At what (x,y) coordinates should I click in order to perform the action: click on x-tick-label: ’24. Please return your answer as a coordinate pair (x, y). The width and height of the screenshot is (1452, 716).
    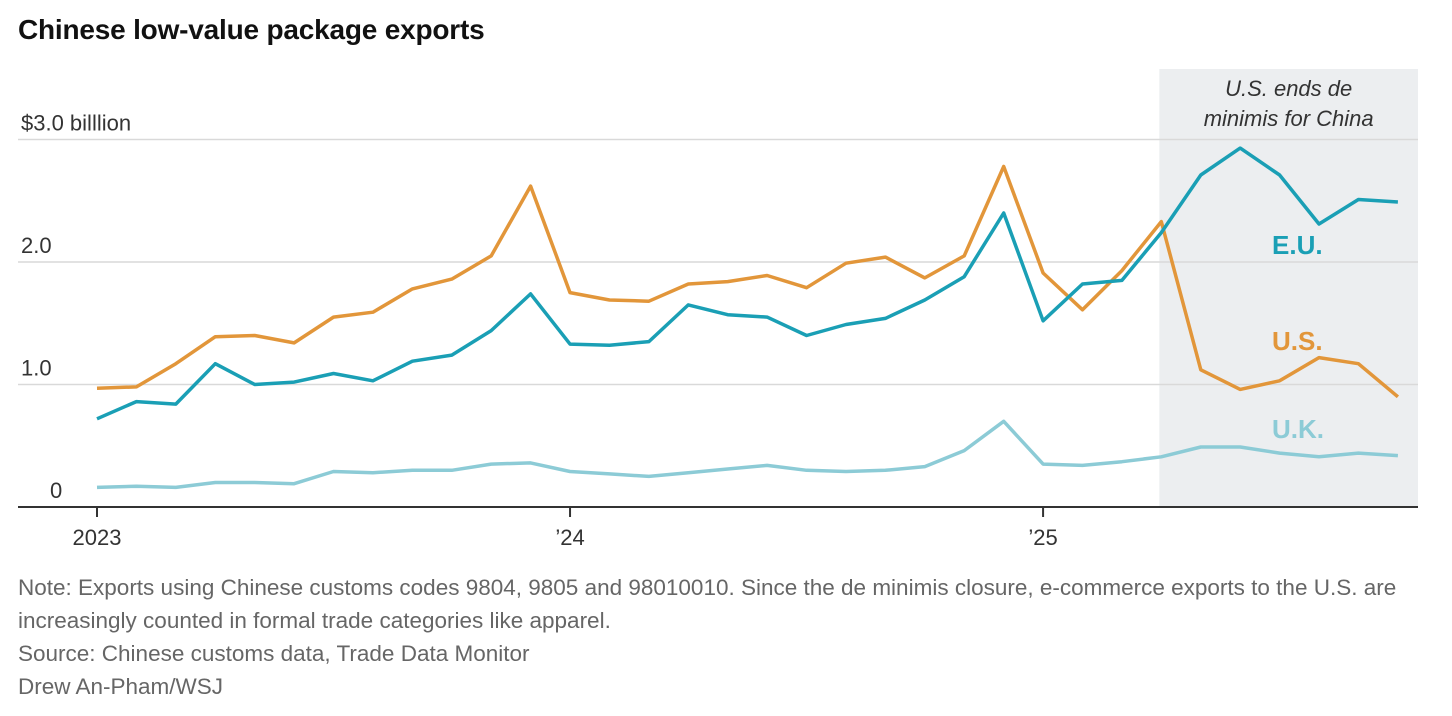
    Looking at the image, I should click on (569, 537).